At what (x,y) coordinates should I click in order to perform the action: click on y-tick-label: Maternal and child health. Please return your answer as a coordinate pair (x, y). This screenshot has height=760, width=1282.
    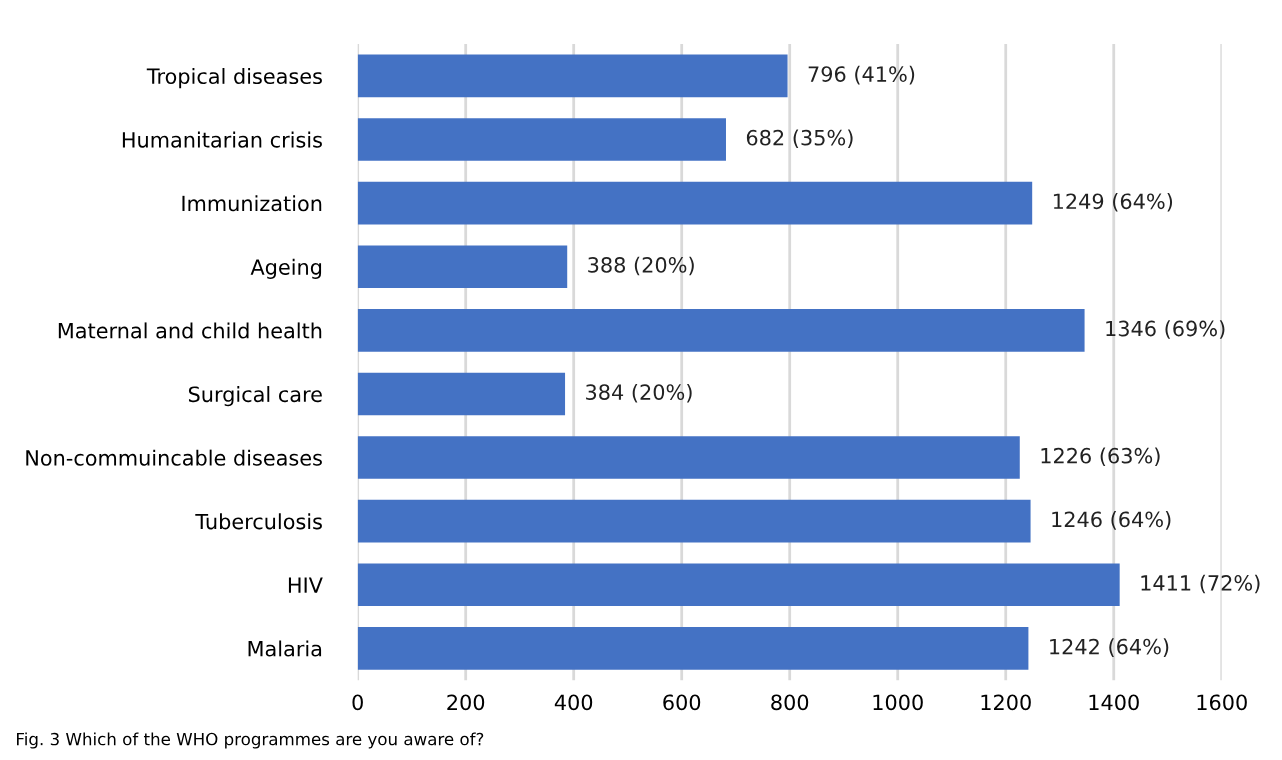
    Looking at the image, I should click on (190, 330).